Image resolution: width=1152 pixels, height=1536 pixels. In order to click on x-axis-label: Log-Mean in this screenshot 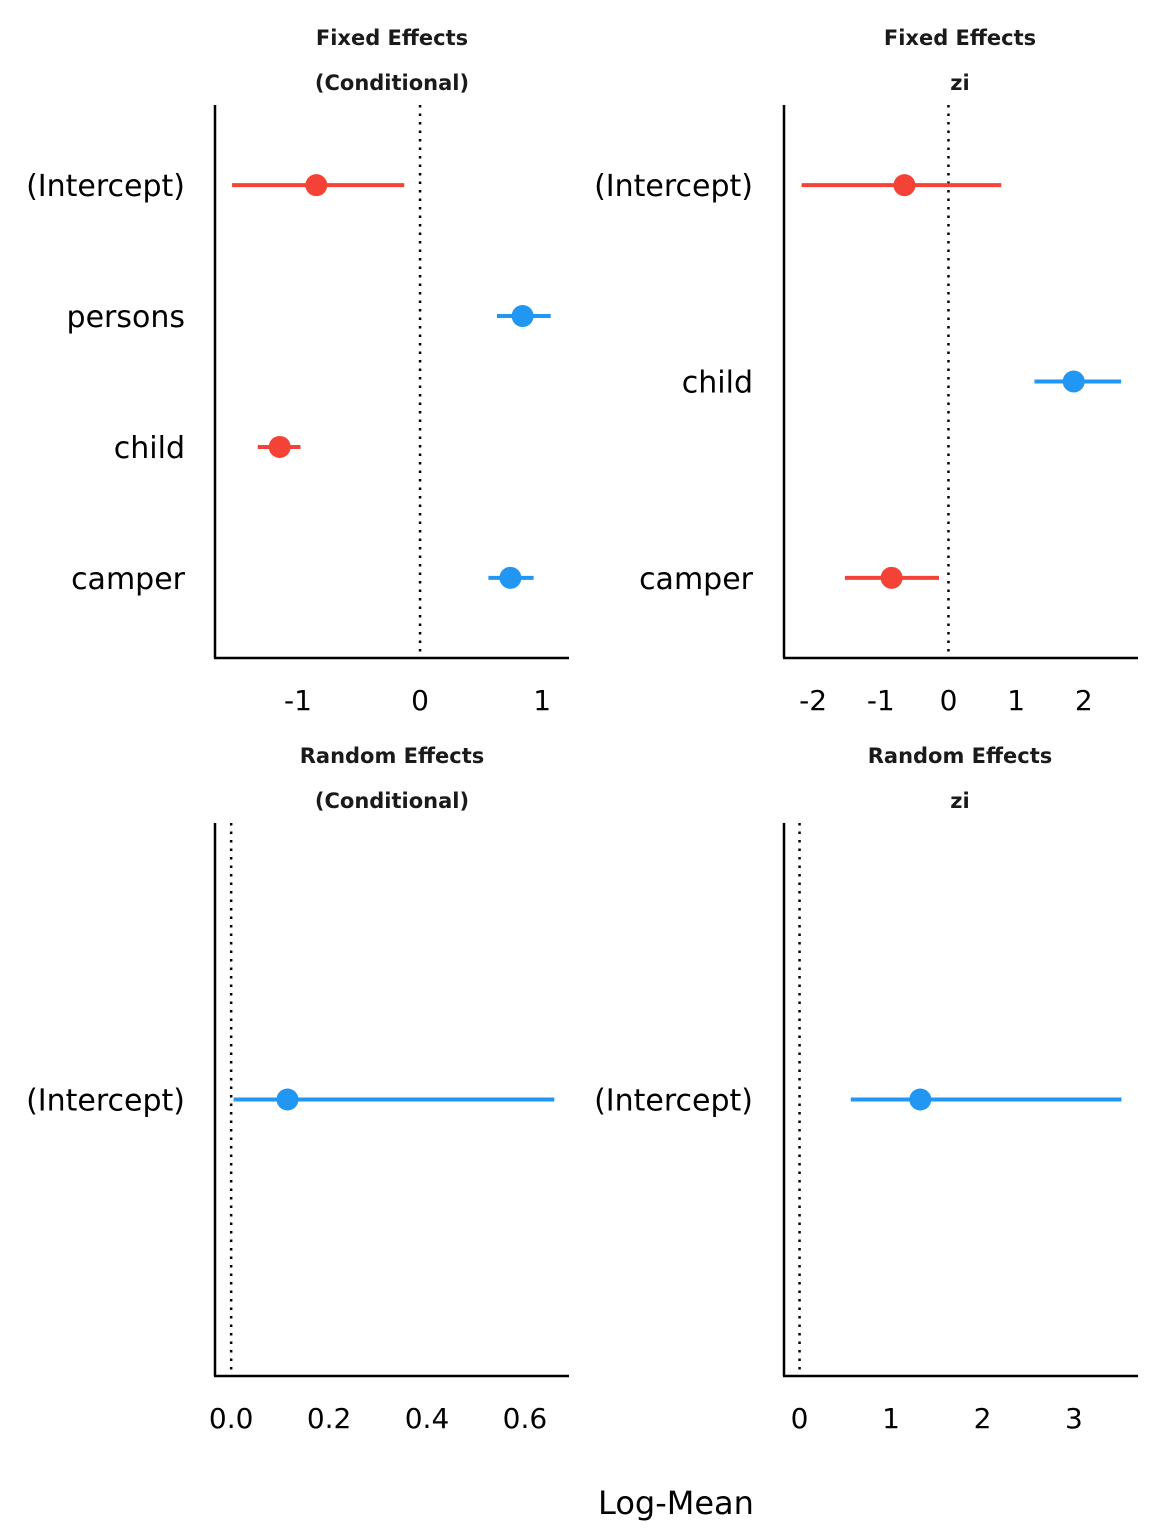, I will do `click(676, 1503)`.